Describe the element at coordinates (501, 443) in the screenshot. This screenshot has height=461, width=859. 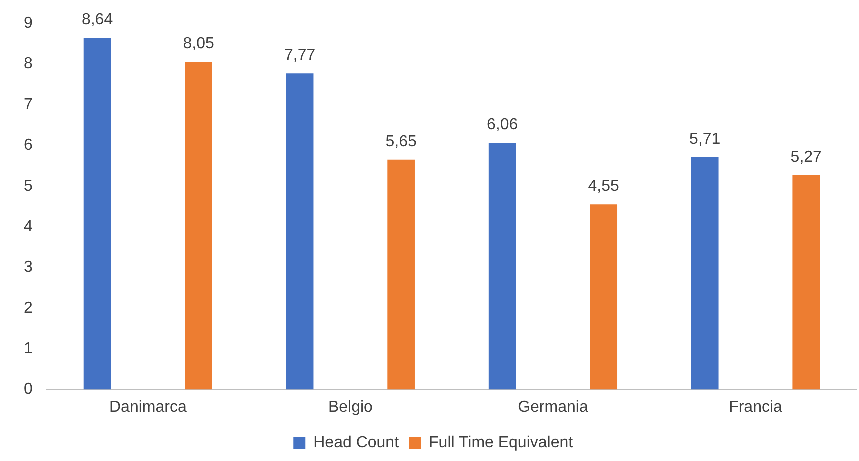
I see `legend-label: Full Time Equivalent` at that location.